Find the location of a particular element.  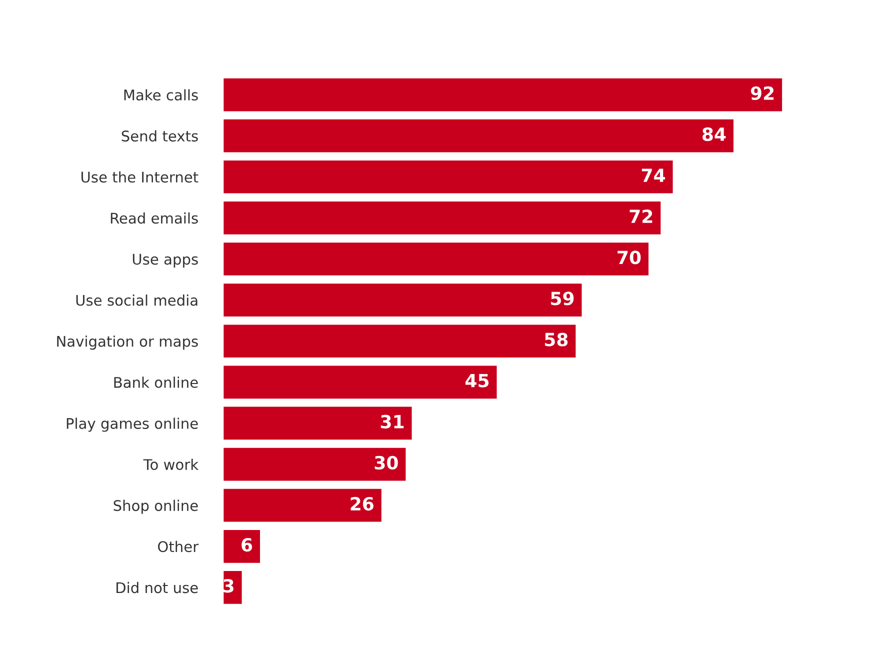

y-tick-label: Navigation or maps is located at coordinates (127, 343).